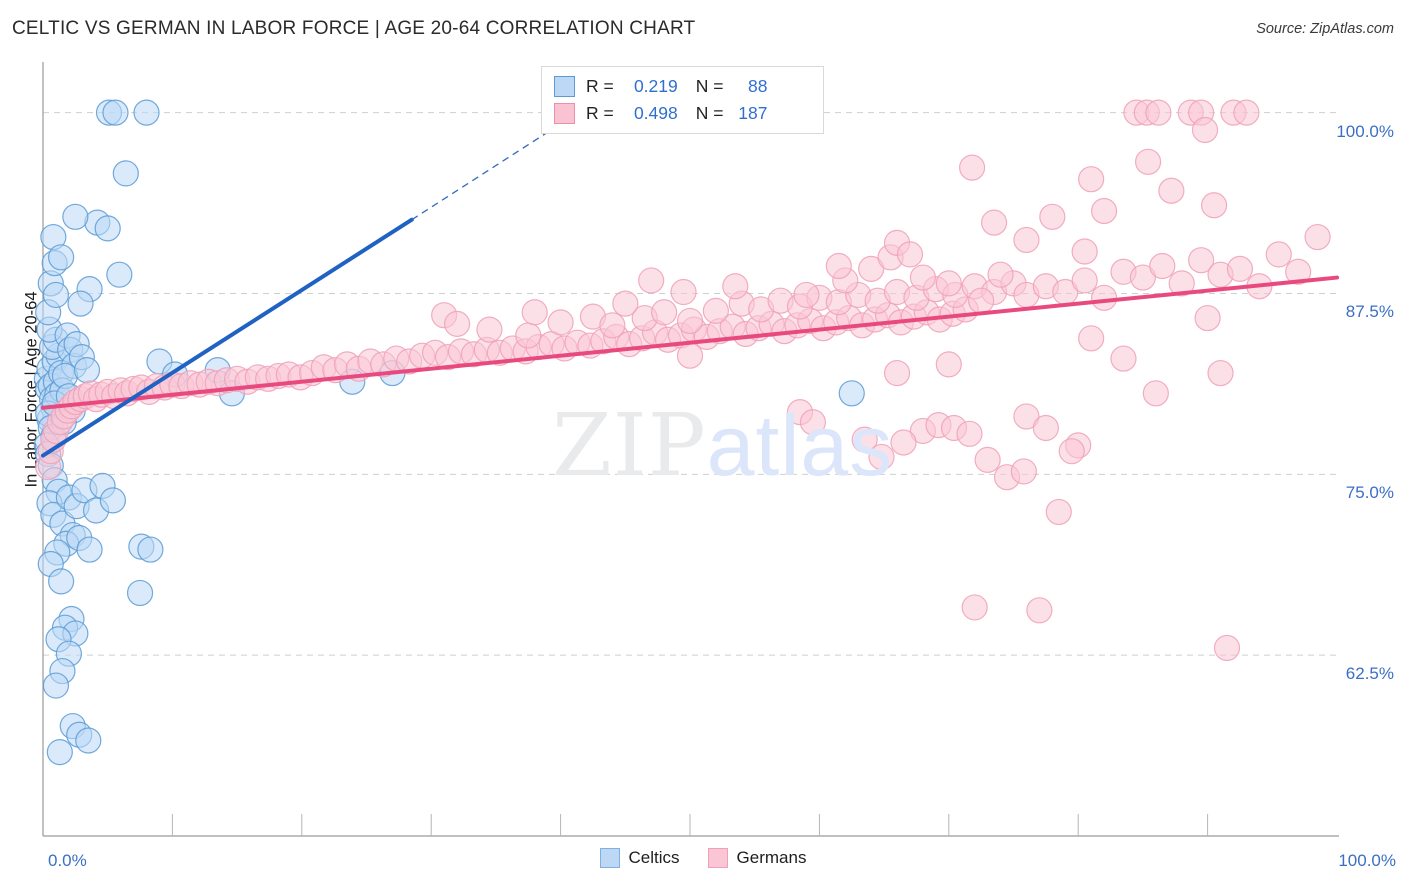  What do you see at coordinates (683, 86) in the screenshot?
I see `stats-row-celtics: R = 0.219 N = 88` at bounding box center [683, 86].